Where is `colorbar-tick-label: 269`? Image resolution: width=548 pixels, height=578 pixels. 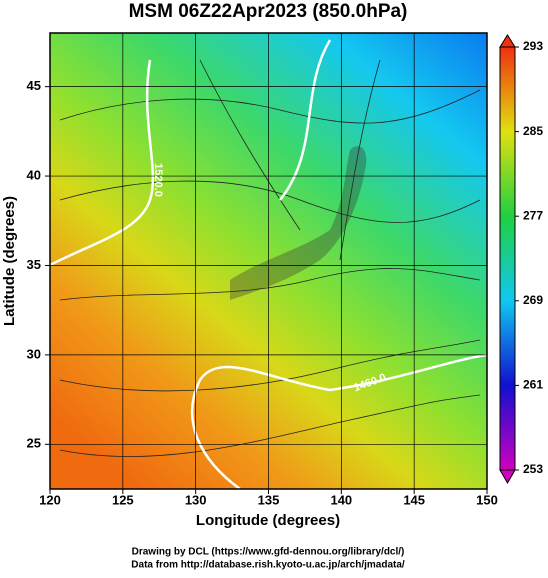
colorbar-tick-label: 269 is located at coordinates (533, 300).